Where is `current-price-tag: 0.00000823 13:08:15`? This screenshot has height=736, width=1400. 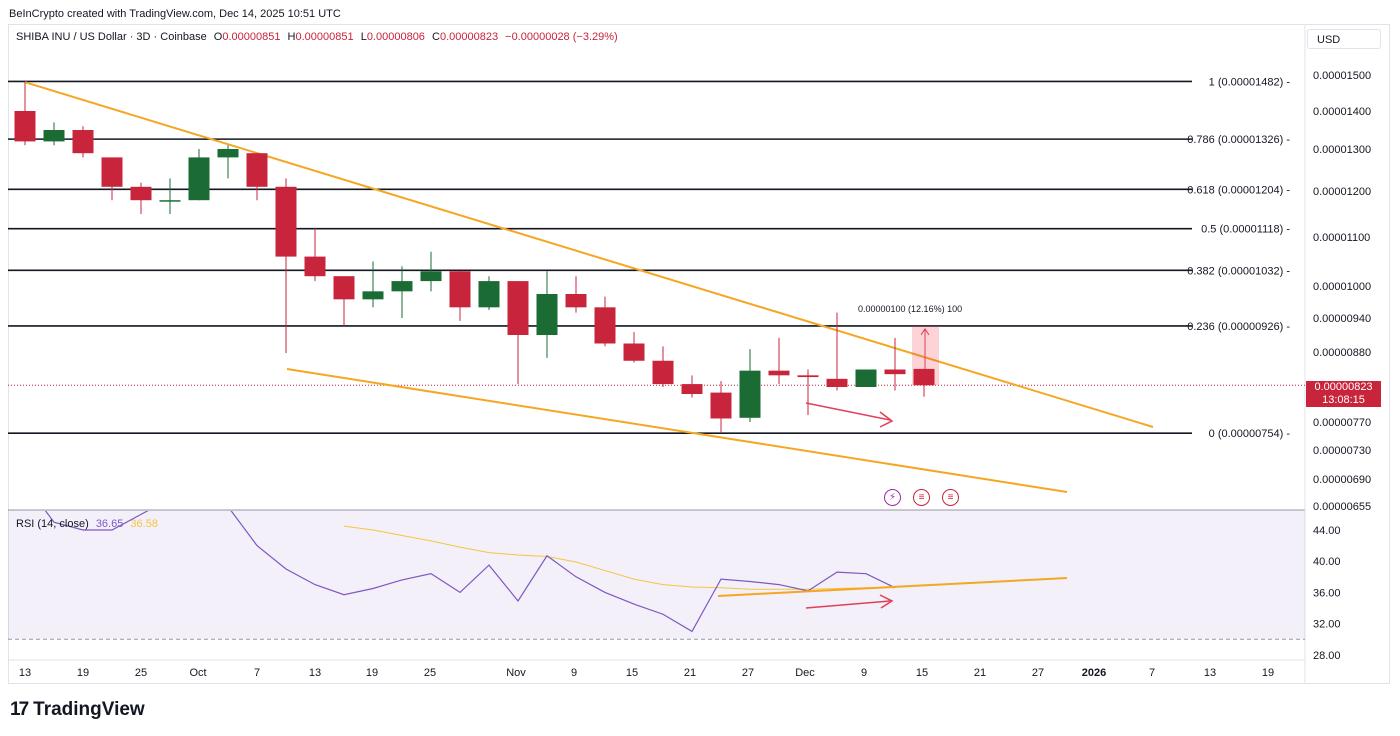 current-price-tag: 0.00000823 13:08:15 is located at coordinates (1343, 394).